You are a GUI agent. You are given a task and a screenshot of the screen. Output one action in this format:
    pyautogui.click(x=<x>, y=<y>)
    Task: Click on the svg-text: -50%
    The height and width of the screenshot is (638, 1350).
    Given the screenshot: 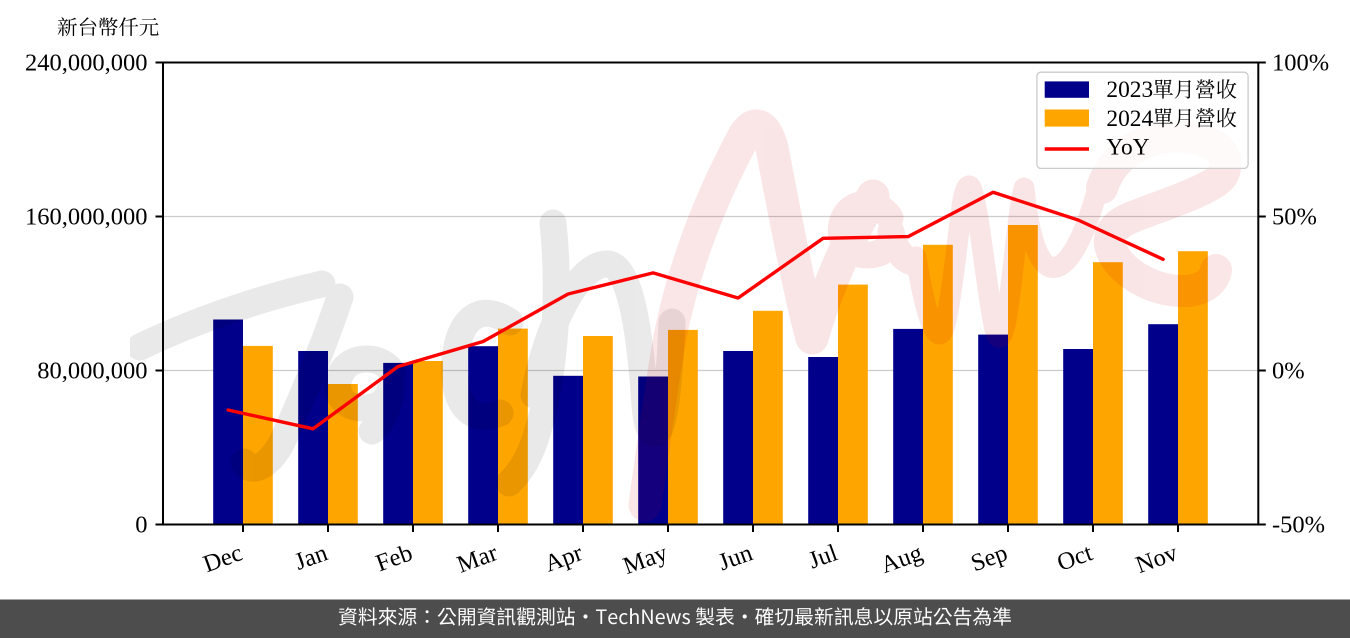 What is the action you would take?
    pyautogui.click(x=1298, y=525)
    